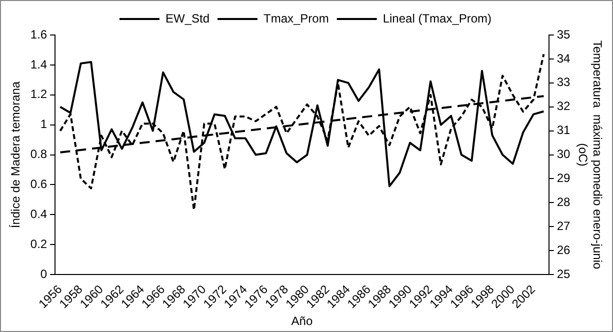 This screenshot has height=332, width=613. I want to click on x-axis-title: Año, so click(302, 321).